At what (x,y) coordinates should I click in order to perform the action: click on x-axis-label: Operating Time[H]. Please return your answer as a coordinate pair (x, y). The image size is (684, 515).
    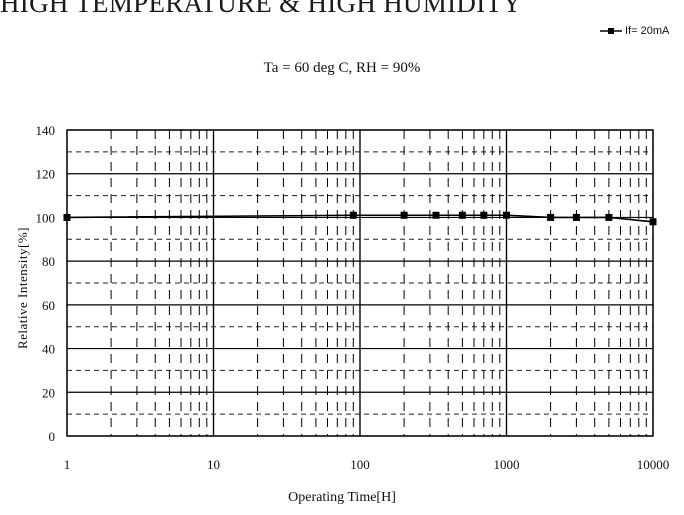
    Looking at the image, I should click on (342, 497).